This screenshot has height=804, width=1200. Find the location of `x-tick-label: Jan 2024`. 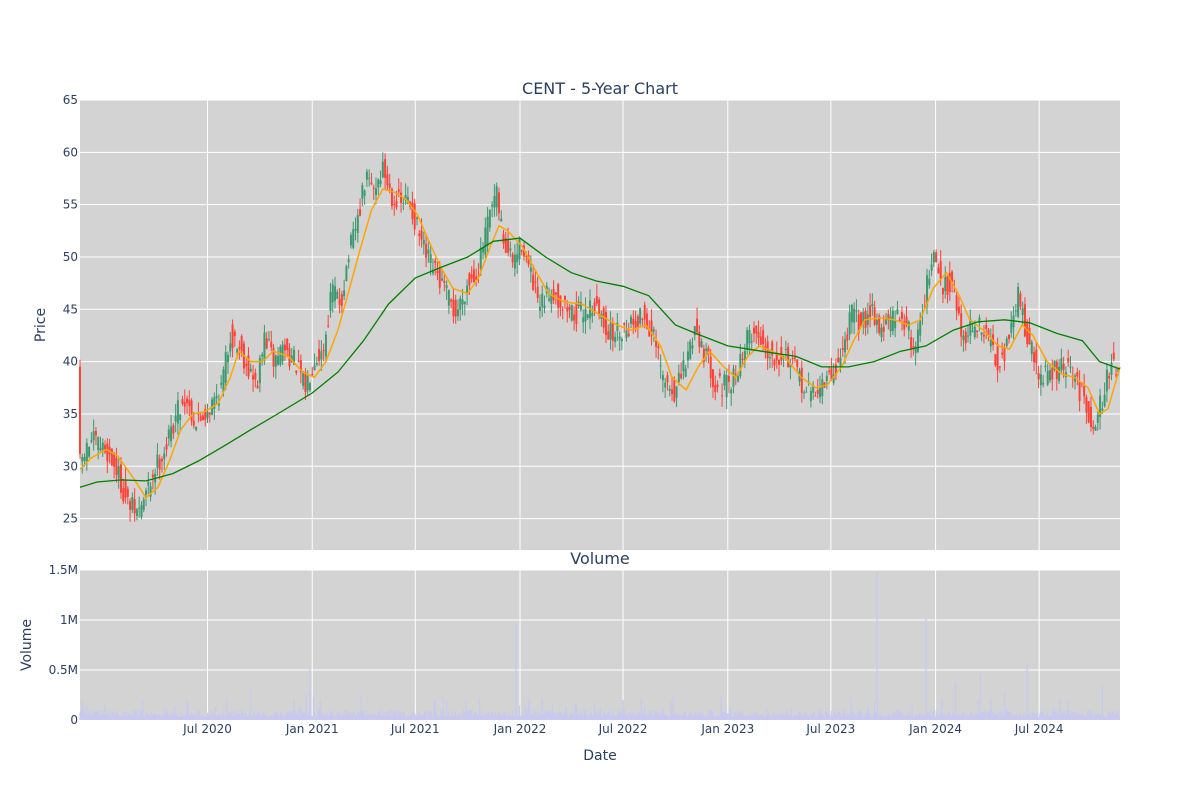

x-tick-label: Jan 2024 is located at coordinates (935, 729).